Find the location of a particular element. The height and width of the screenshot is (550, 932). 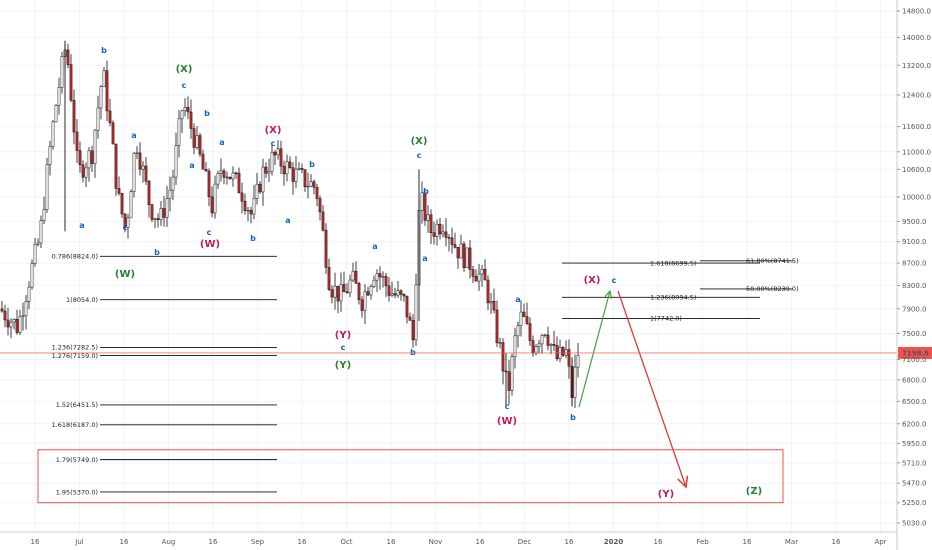

price-tick-label: 10600.0 is located at coordinates (916, 170).